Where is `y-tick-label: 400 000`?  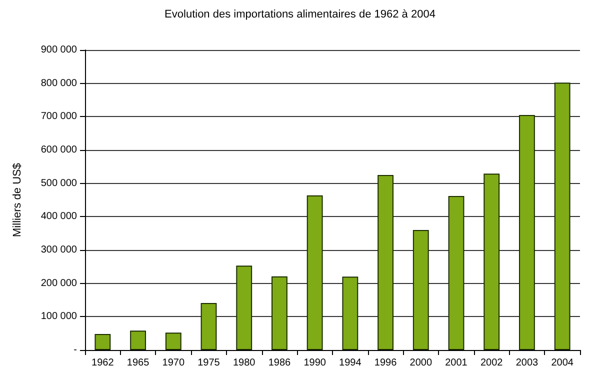
y-tick-label: 400 000 is located at coordinates (59, 216).